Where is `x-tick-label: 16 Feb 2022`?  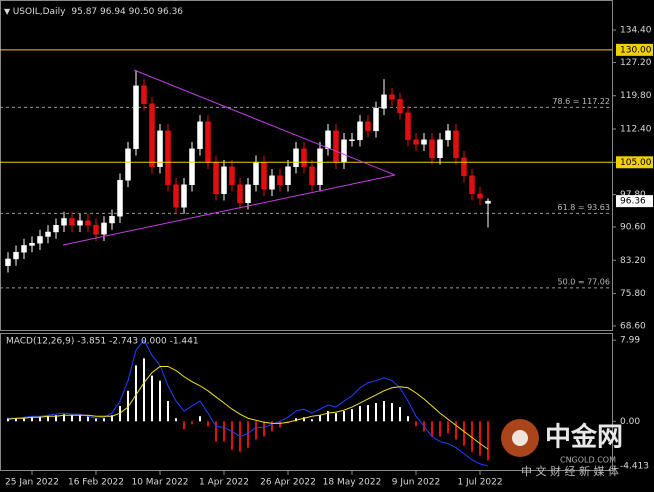
x-tick-label: 16 Feb 2022 is located at coordinates (96, 483).